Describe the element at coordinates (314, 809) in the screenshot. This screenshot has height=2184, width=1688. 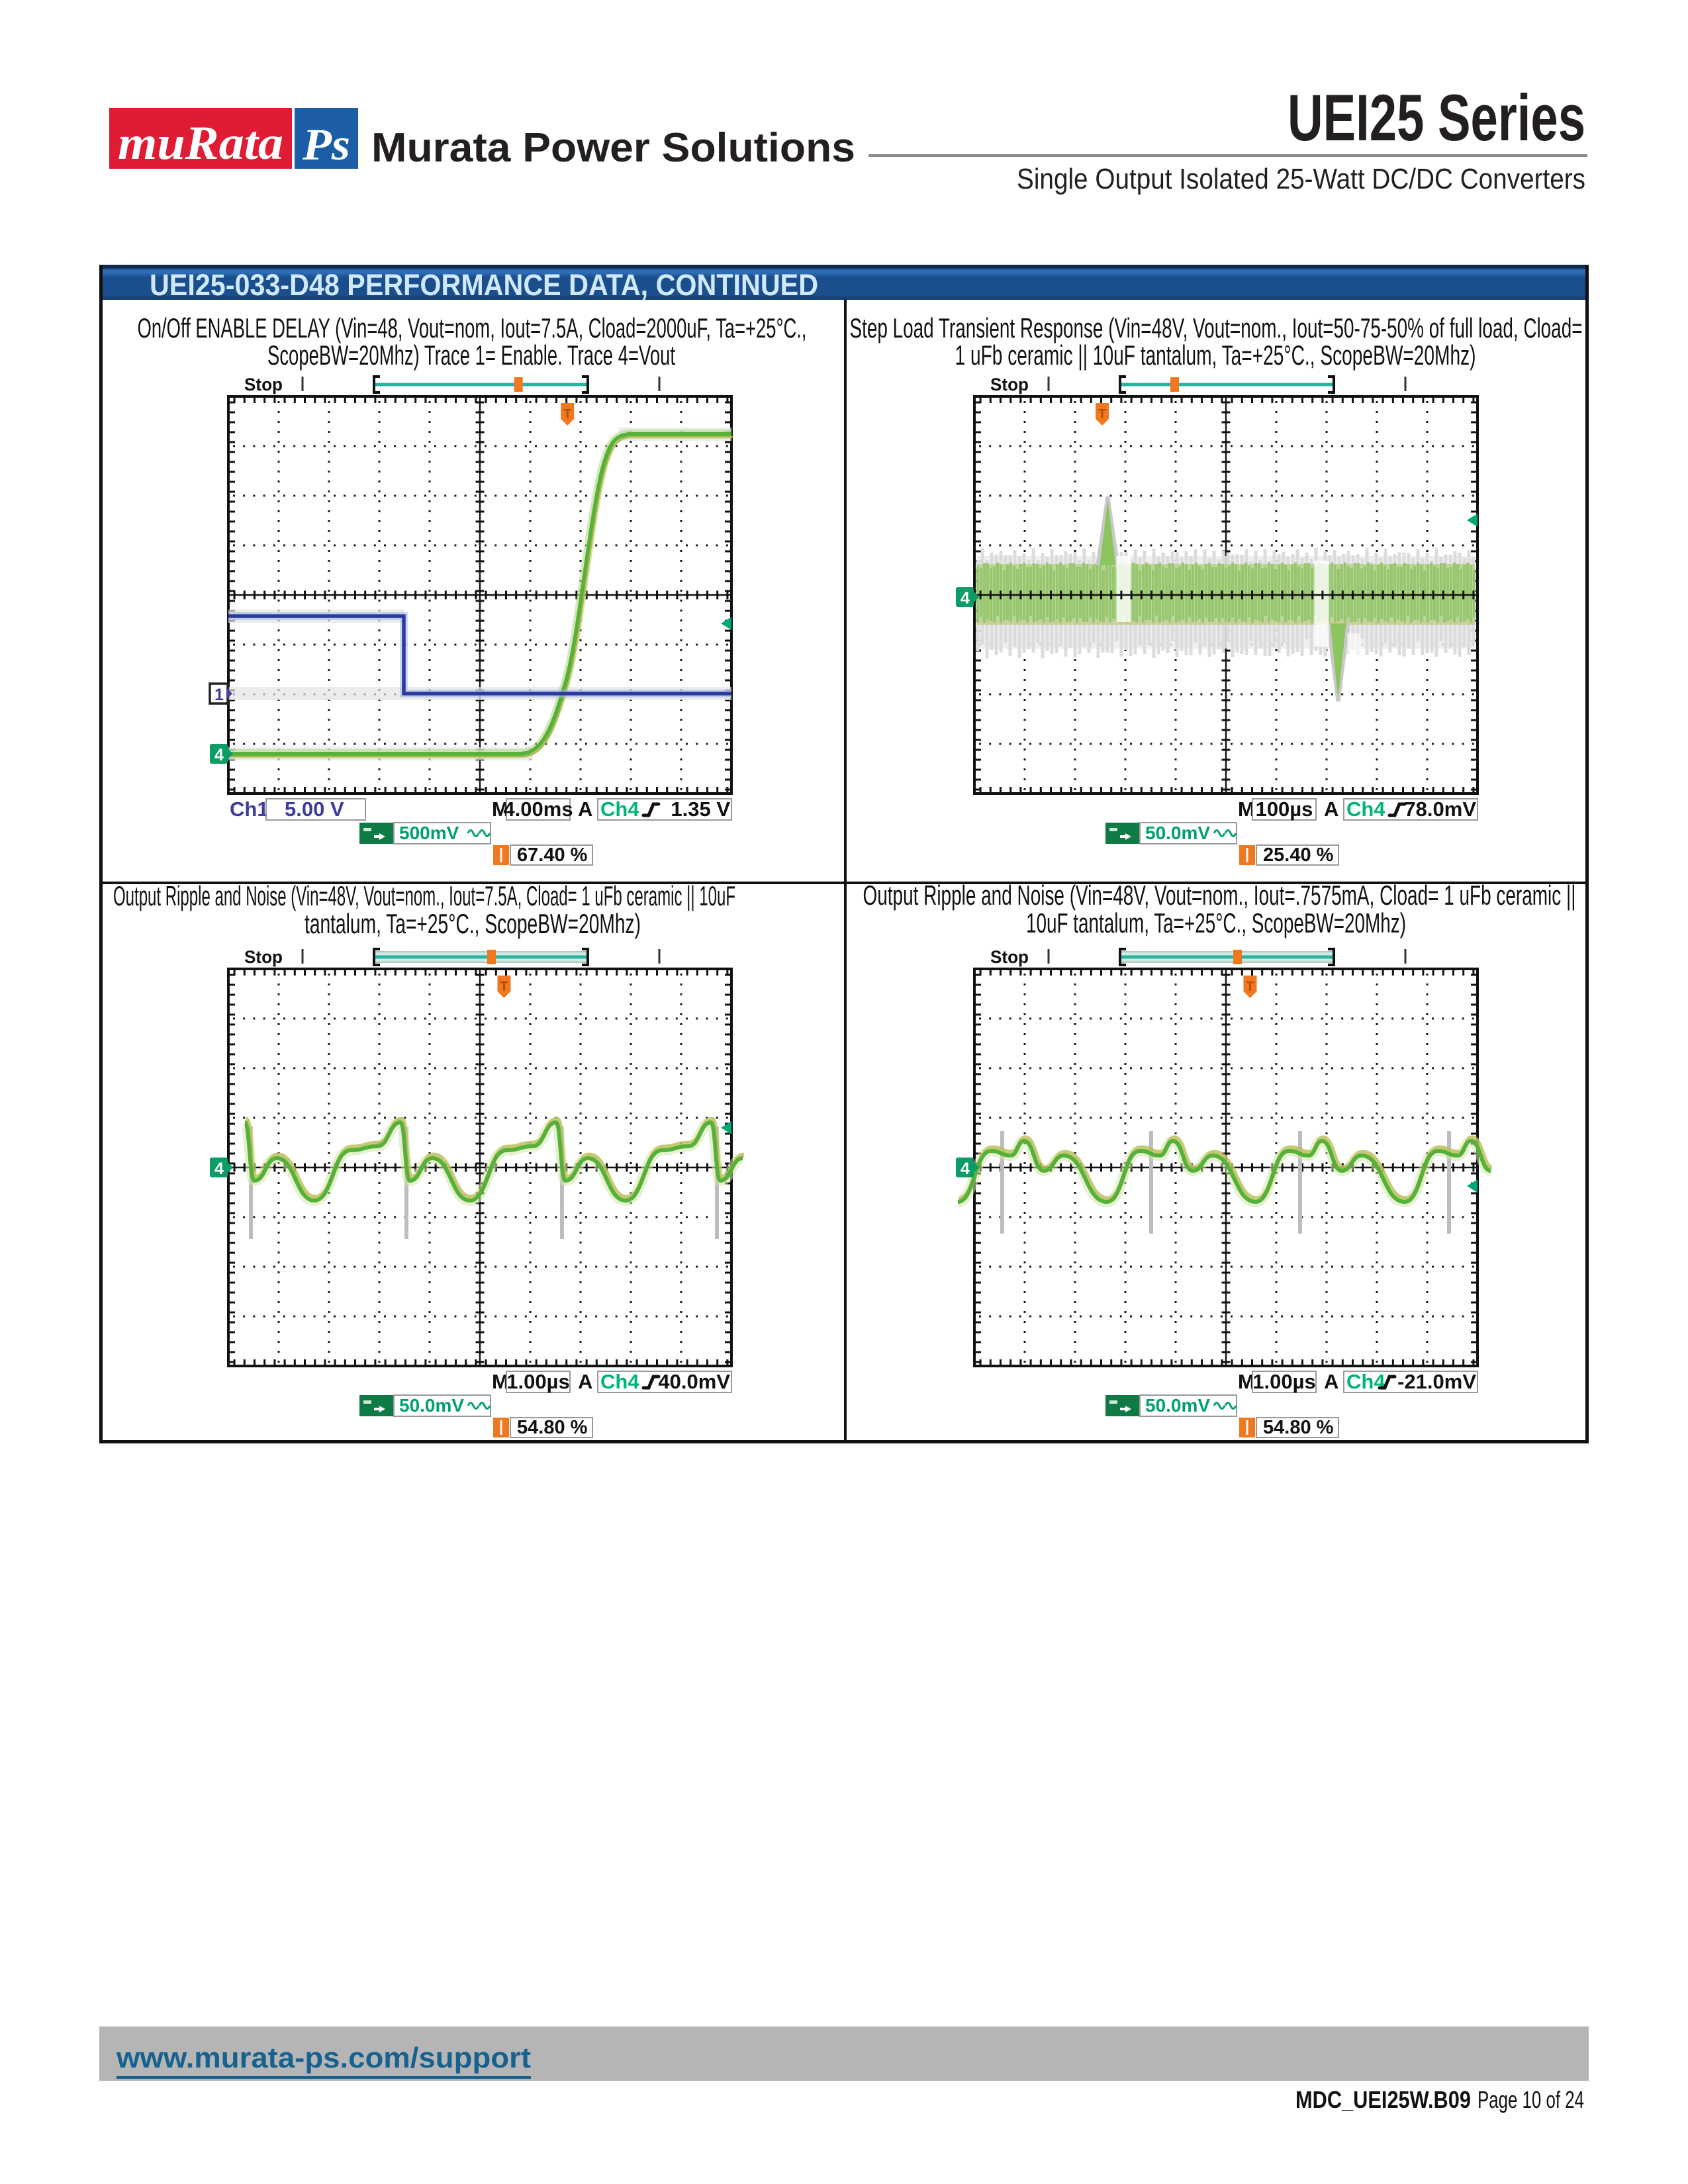
I see `svg-text: 5.00 V` at that location.